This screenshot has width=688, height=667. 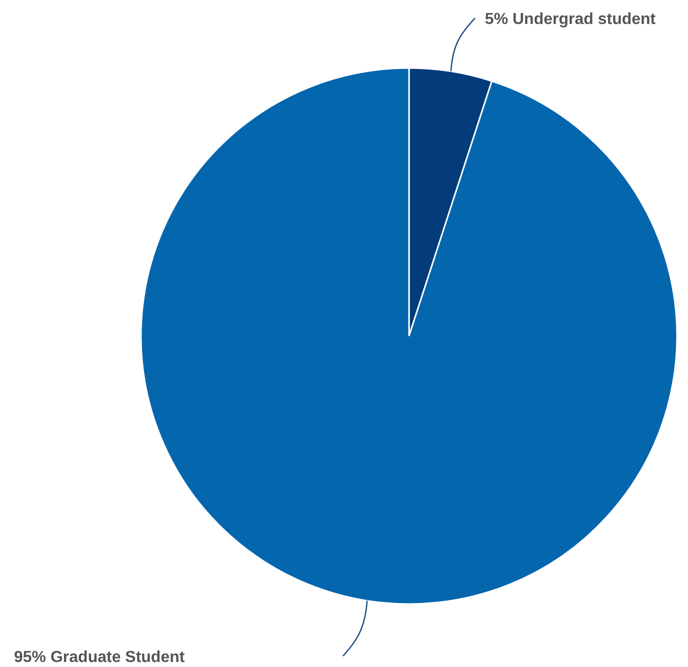 I want to click on slice-label: 5% Undergrad student, so click(x=570, y=19).